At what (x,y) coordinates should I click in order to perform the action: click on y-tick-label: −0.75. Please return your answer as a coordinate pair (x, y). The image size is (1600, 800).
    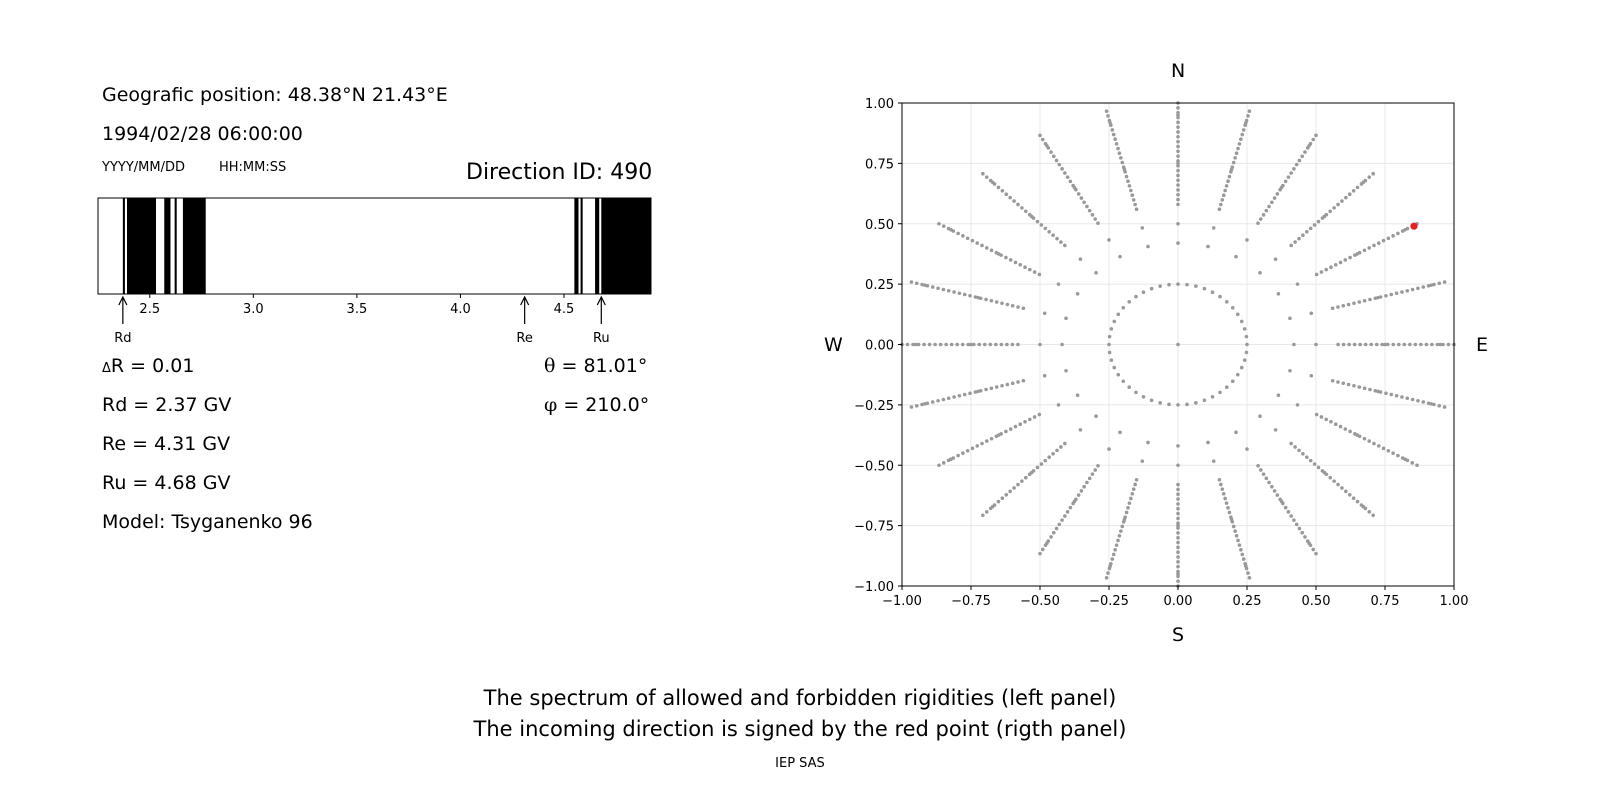
    Looking at the image, I should click on (874, 527).